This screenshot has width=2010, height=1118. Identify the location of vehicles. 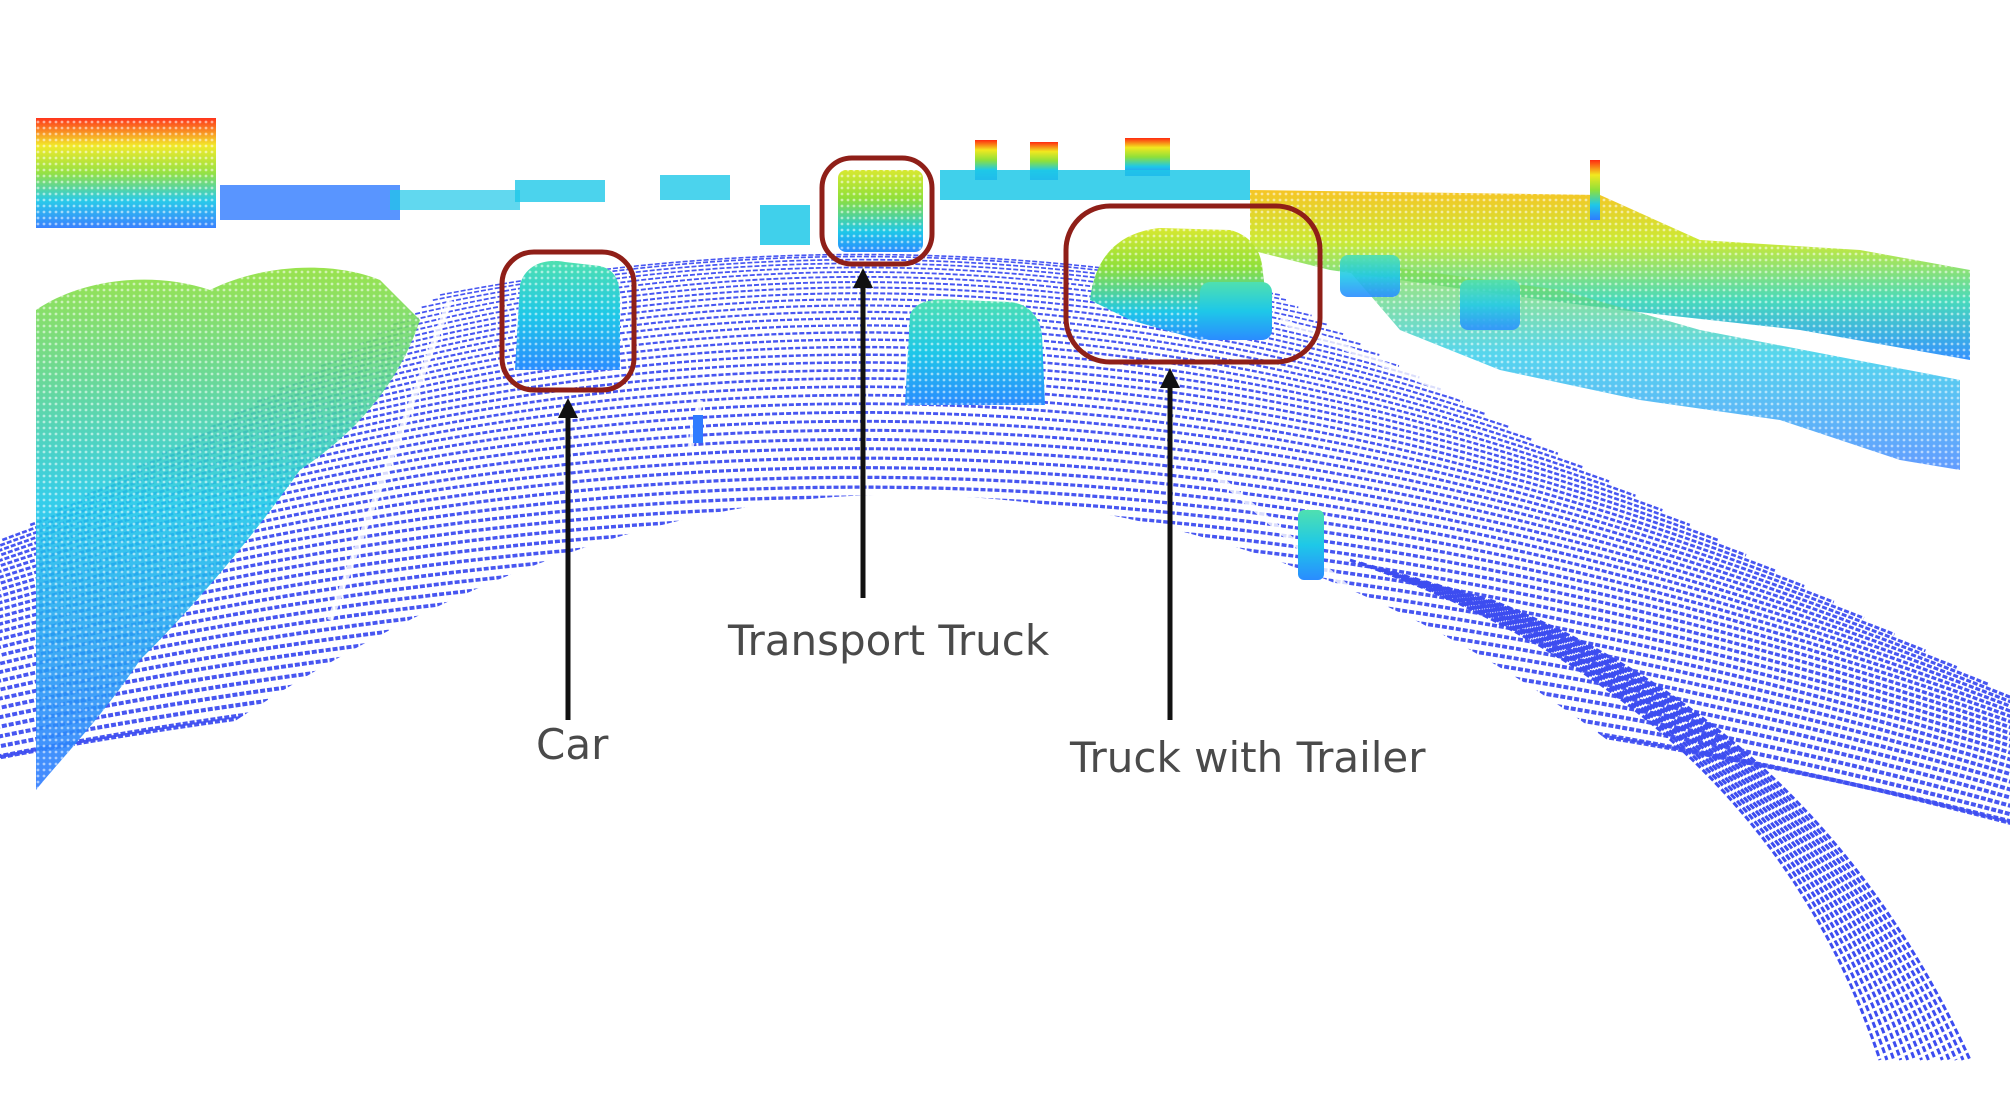
(1017, 287).